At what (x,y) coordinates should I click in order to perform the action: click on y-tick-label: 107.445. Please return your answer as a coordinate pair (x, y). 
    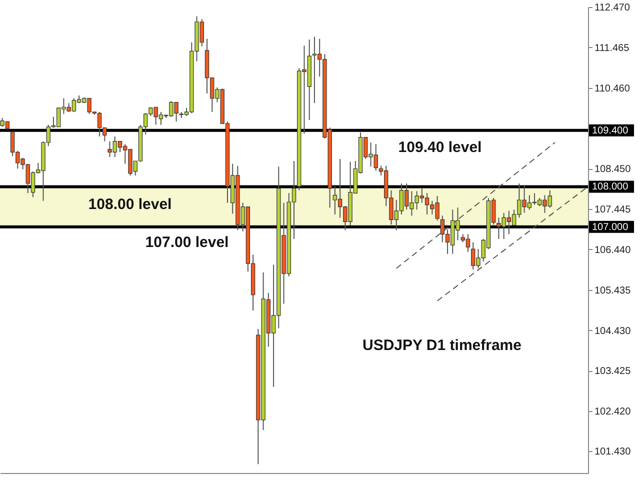
    Looking at the image, I should click on (613, 210).